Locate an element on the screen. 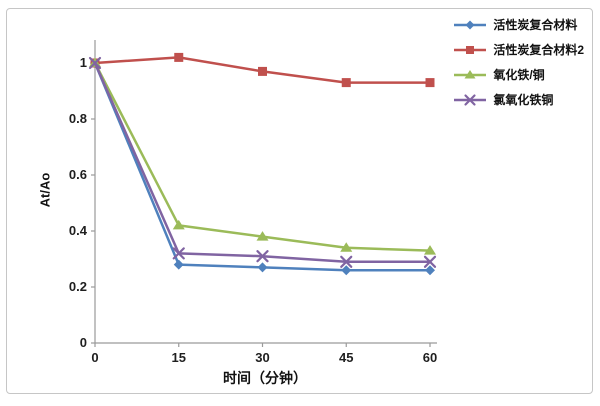 This screenshot has width=600, height=406. x-tick-label: 45 is located at coordinates (346, 357).